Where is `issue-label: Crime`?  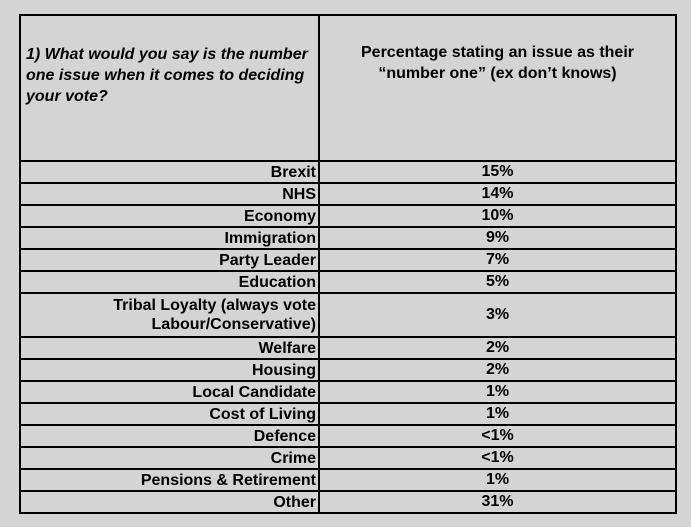
issue-label: Crime is located at coordinates (169, 458).